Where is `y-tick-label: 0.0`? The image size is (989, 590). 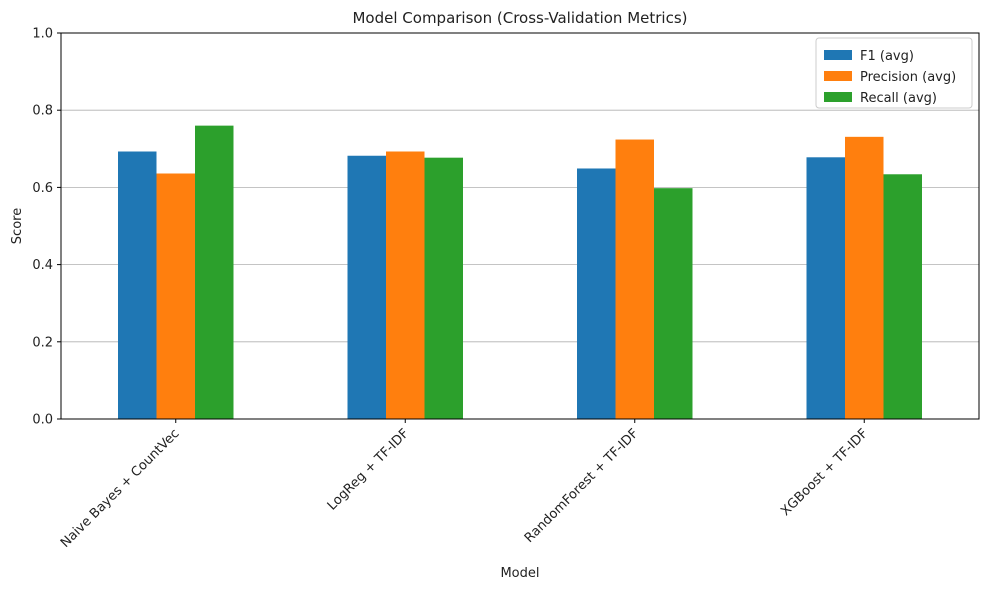 y-tick-label: 0.0 is located at coordinates (42, 420).